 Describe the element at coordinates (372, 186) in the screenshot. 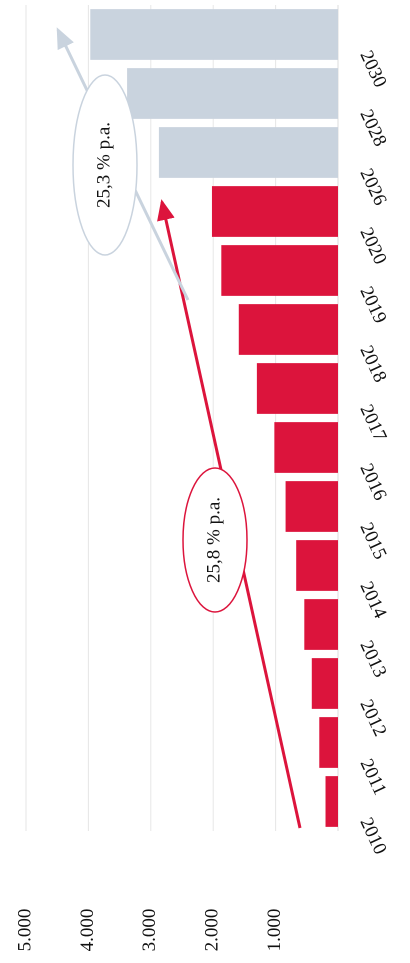

I see `x-tick-label: 2026` at that location.